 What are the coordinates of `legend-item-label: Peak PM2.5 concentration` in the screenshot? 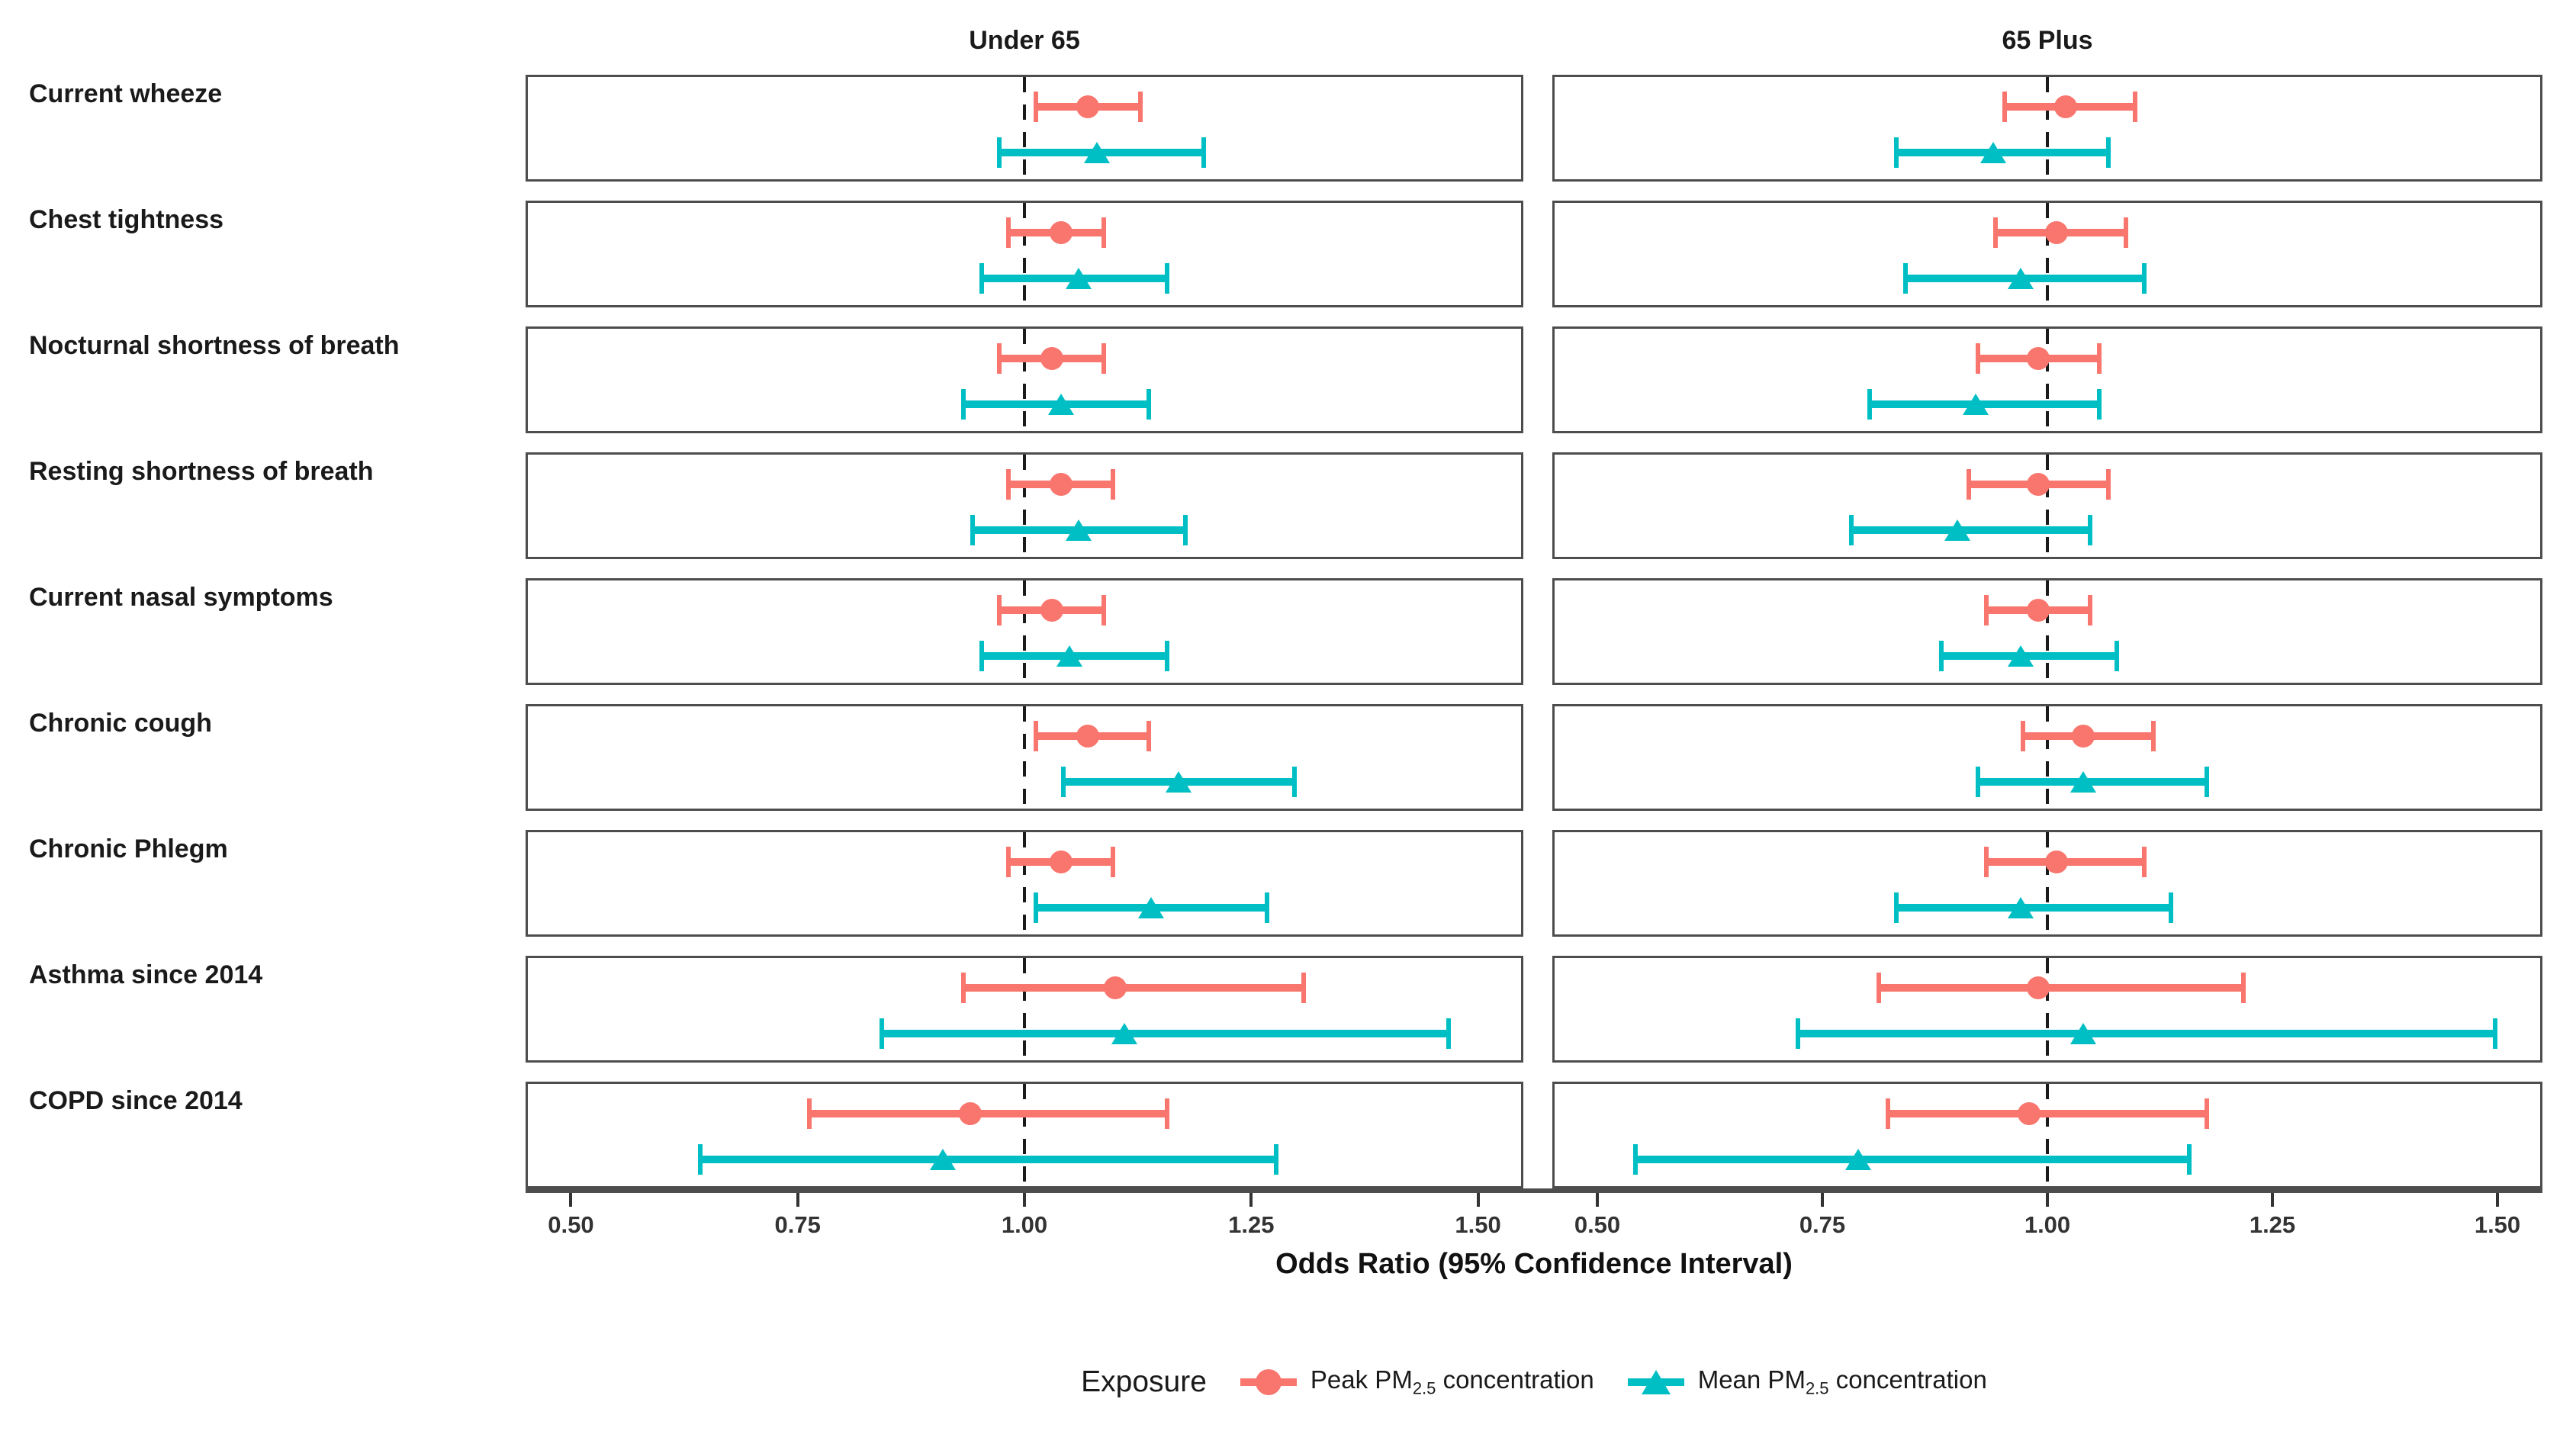 It's located at (1452, 1381).